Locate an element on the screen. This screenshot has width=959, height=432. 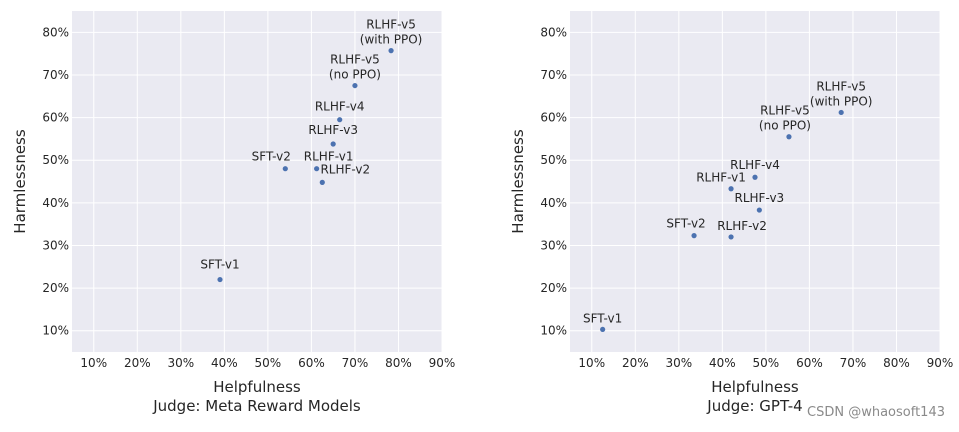
watermark-text: CSDN @whaosoft143 is located at coordinates (876, 412).